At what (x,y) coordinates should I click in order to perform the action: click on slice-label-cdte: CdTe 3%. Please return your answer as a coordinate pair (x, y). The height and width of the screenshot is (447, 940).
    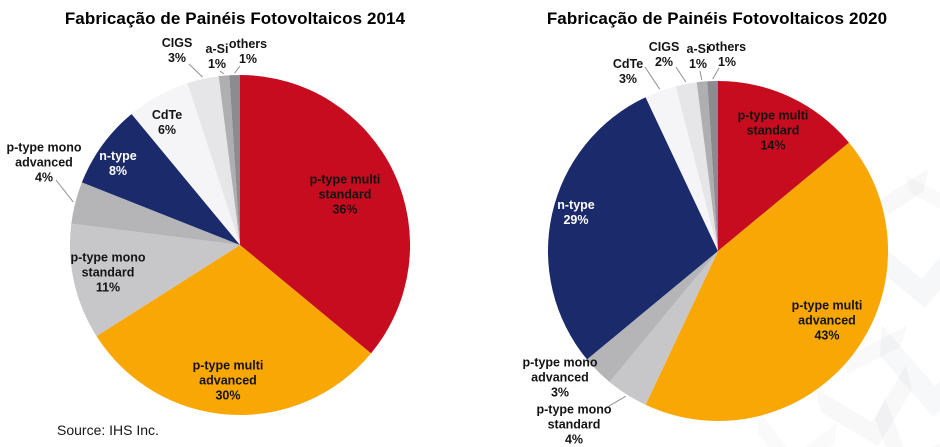
    Looking at the image, I should click on (628, 71).